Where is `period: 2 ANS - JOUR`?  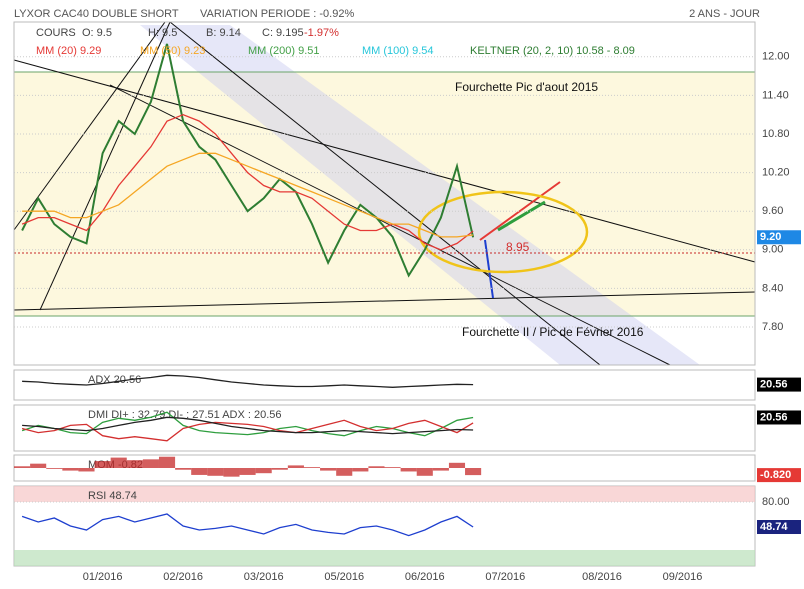 period: 2 ANS - JOUR is located at coordinates (724, 14).